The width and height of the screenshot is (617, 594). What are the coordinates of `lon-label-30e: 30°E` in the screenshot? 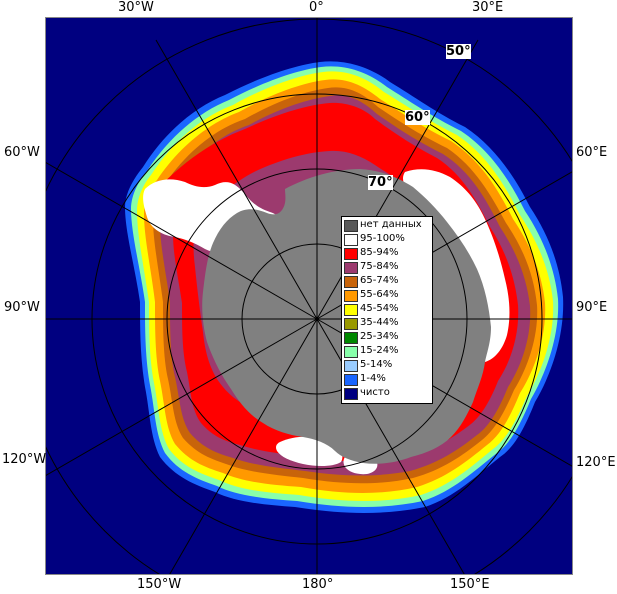 It's located at (488, 7).